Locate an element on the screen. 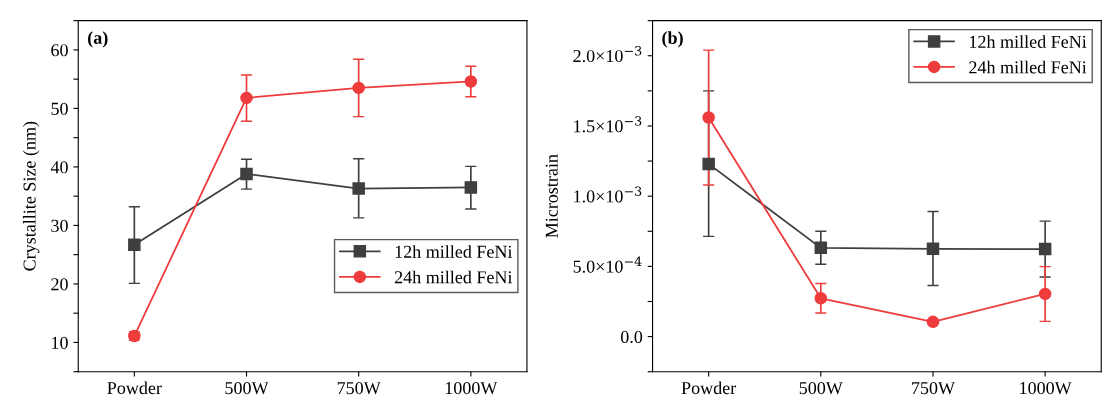 The height and width of the screenshot is (413, 1118). annotation: (b) is located at coordinates (672, 39).